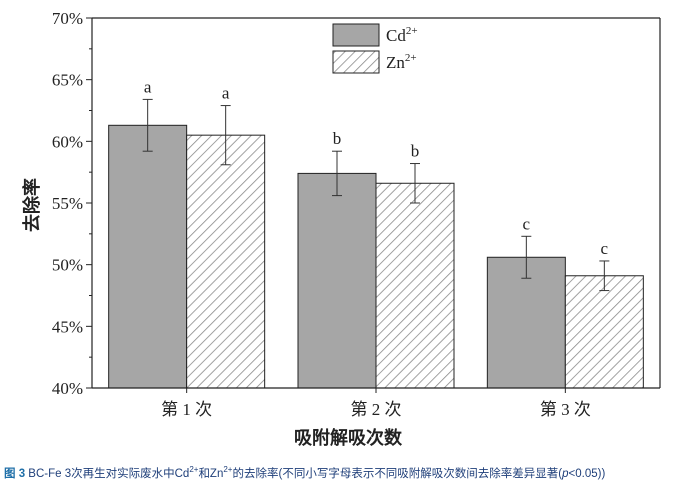 The width and height of the screenshot is (677, 487). What do you see at coordinates (376, 409) in the screenshot?
I see `x-tick-label: 第 2 次` at bounding box center [376, 409].